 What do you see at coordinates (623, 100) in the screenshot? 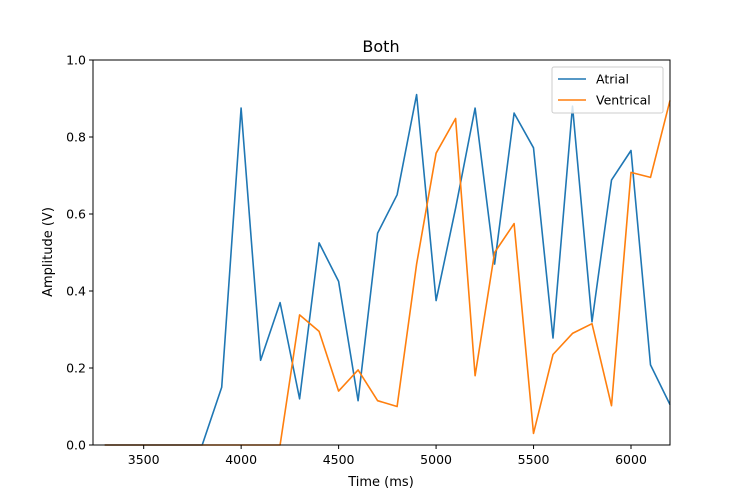
I see `legend-label-ventrical: Ventrical` at bounding box center [623, 100].